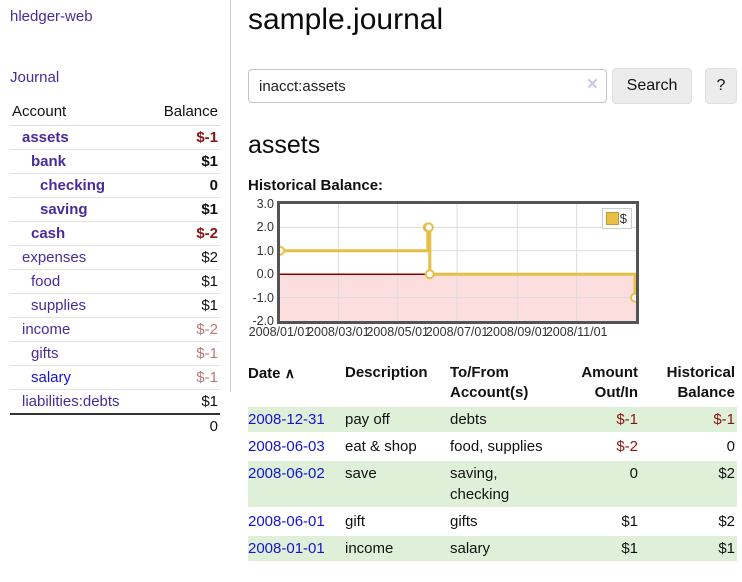  What do you see at coordinates (115, 329) in the screenshot?
I see `account-row: income $-2` at bounding box center [115, 329].